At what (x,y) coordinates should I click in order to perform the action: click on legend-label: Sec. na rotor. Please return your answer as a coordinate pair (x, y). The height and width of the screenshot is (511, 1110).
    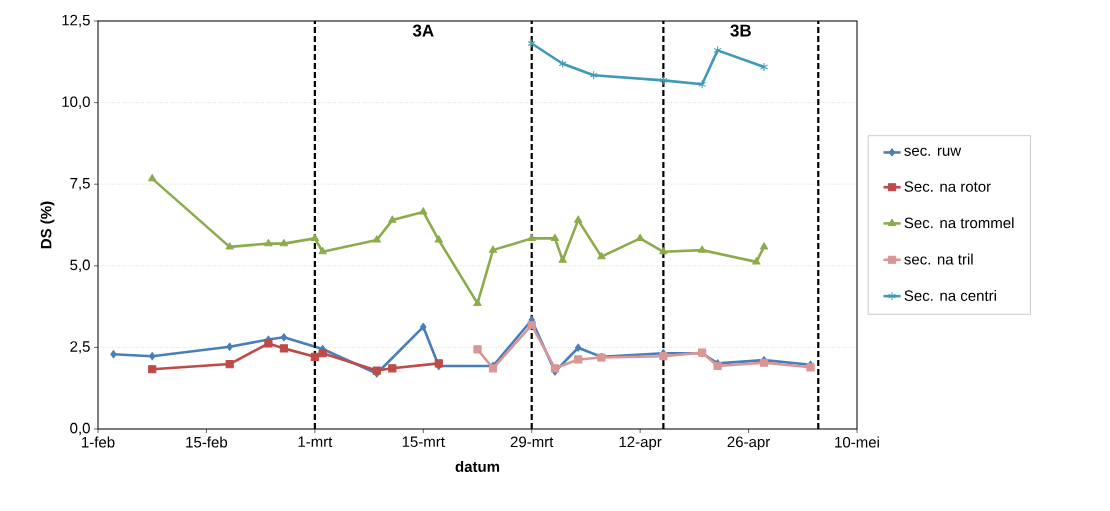
    Looking at the image, I should click on (947, 186).